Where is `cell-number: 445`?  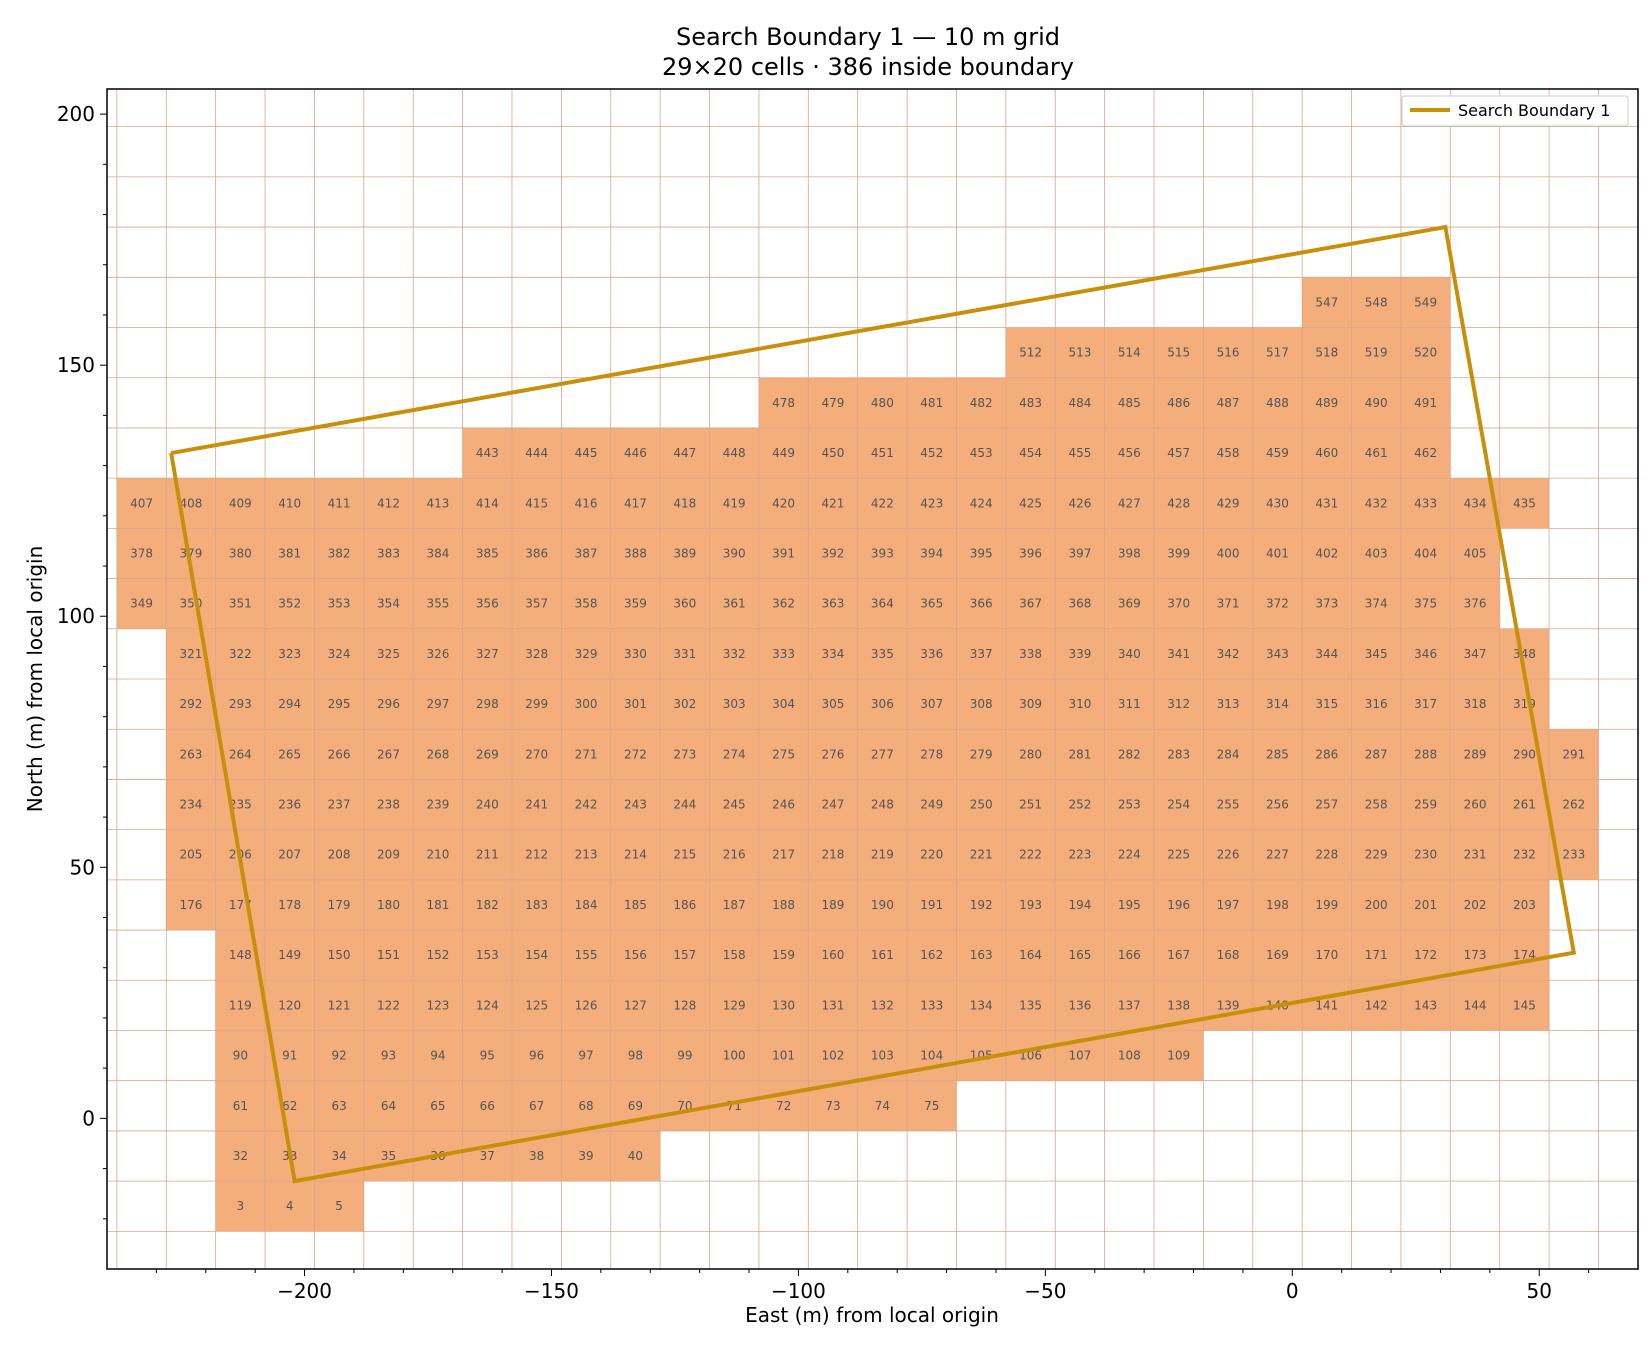
cell-number: 445 is located at coordinates (586, 453).